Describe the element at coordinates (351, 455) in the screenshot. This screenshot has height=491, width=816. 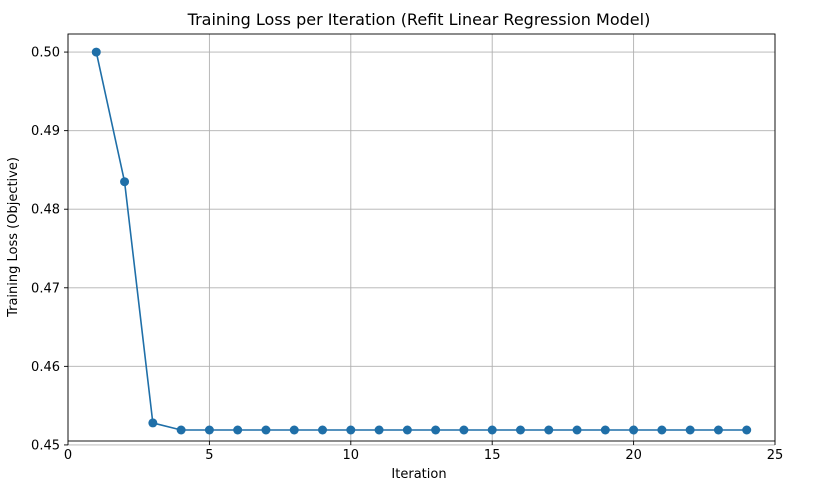
I see `x-tick-label: 10` at that location.